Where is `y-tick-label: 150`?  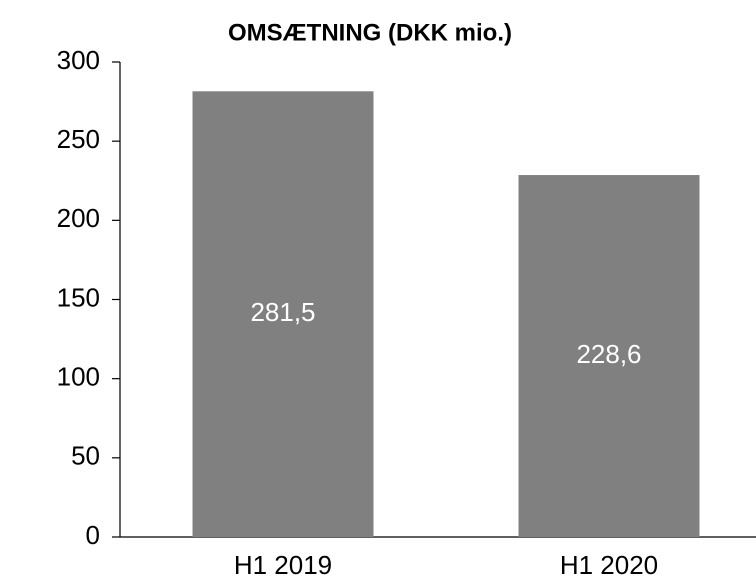
y-tick-label: 150 is located at coordinates (78, 297).